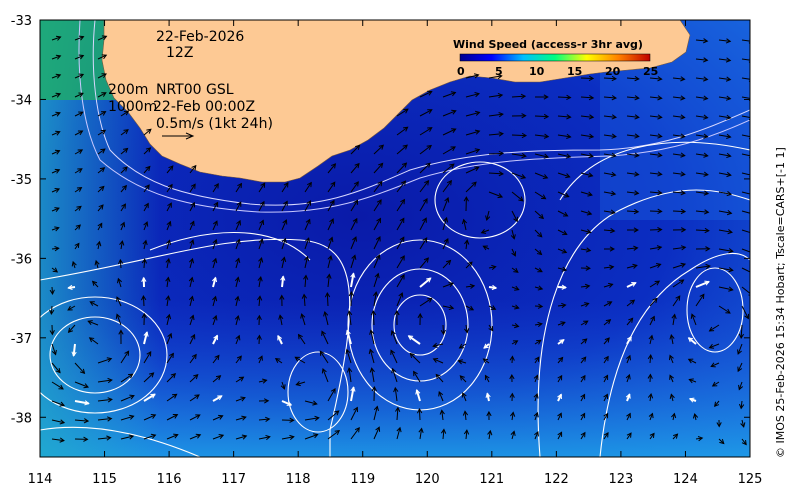 This screenshot has height=492, width=791. Describe the element at coordinates (362, 479) in the screenshot. I see `x-tick-label: 119` at that location.